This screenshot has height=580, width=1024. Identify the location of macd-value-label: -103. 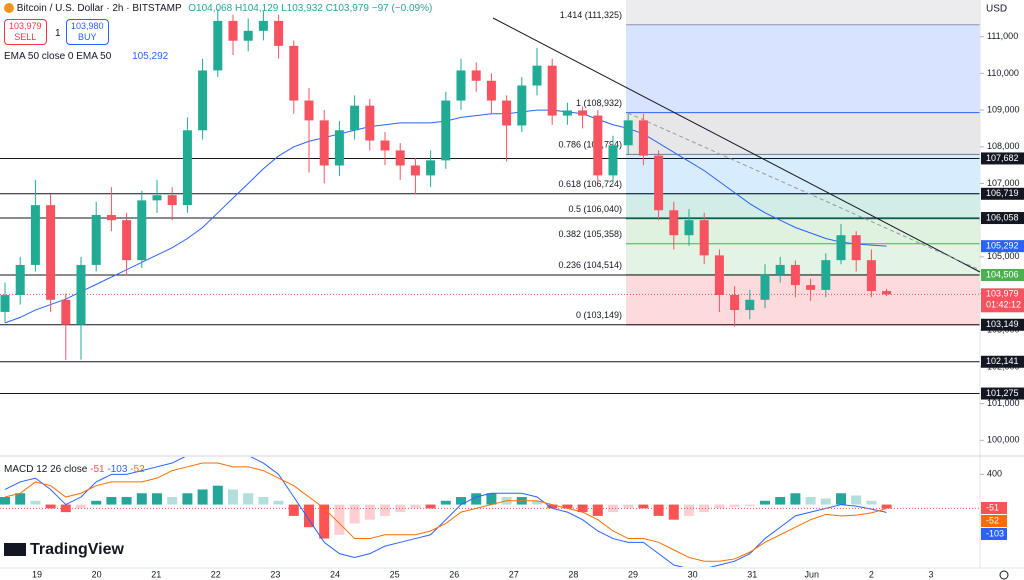
(995, 533).